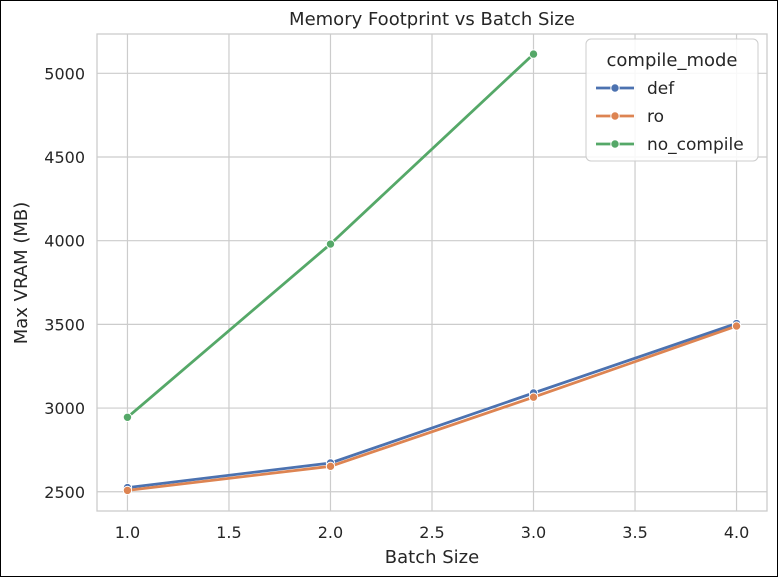 The width and height of the screenshot is (778, 577). I want to click on legend-item: no_compile, so click(670, 145).